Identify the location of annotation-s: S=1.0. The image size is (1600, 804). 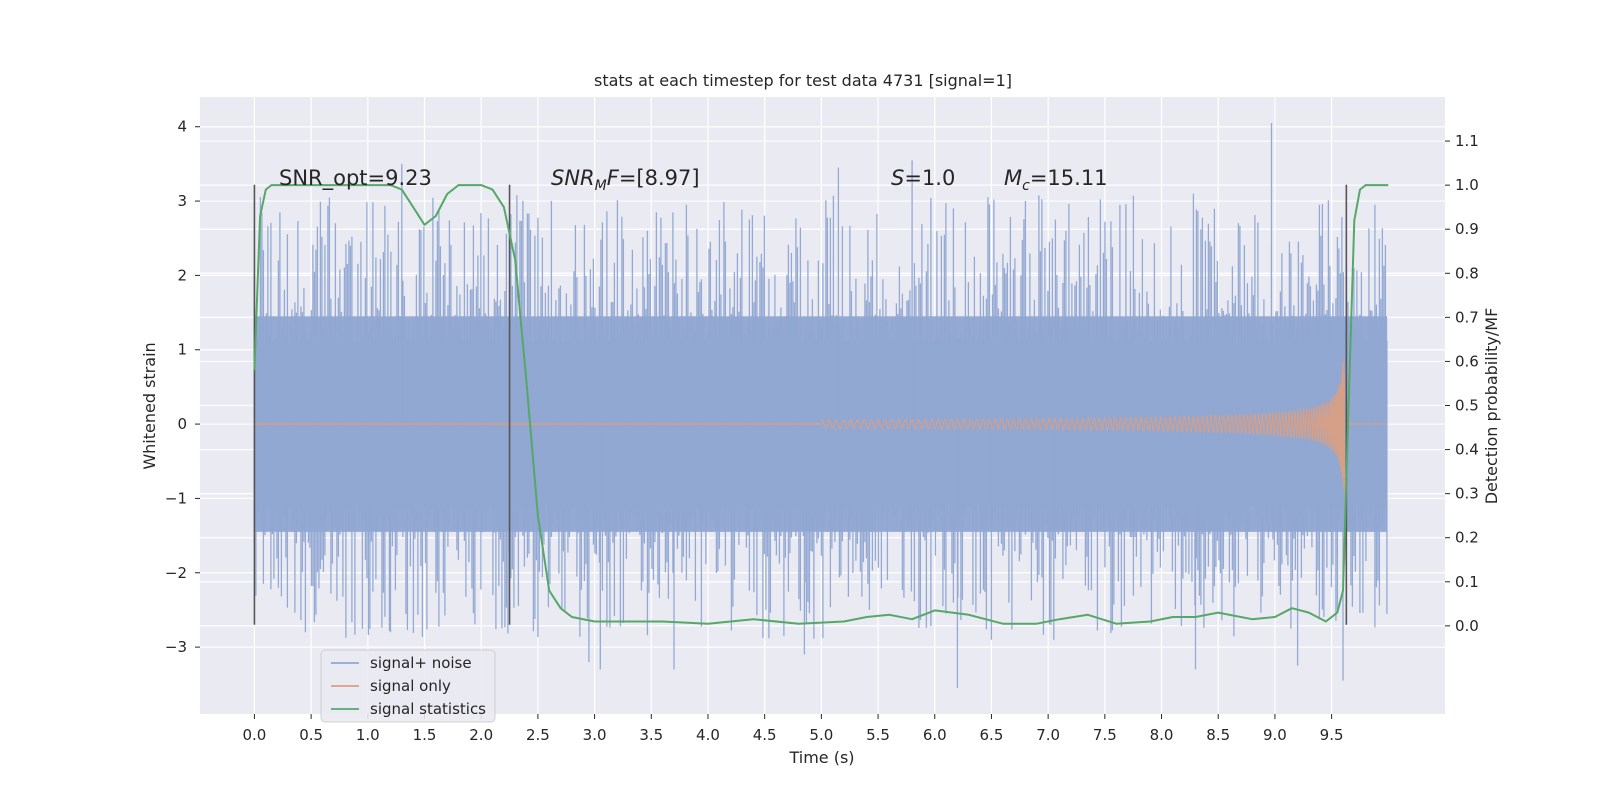
(923, 178).